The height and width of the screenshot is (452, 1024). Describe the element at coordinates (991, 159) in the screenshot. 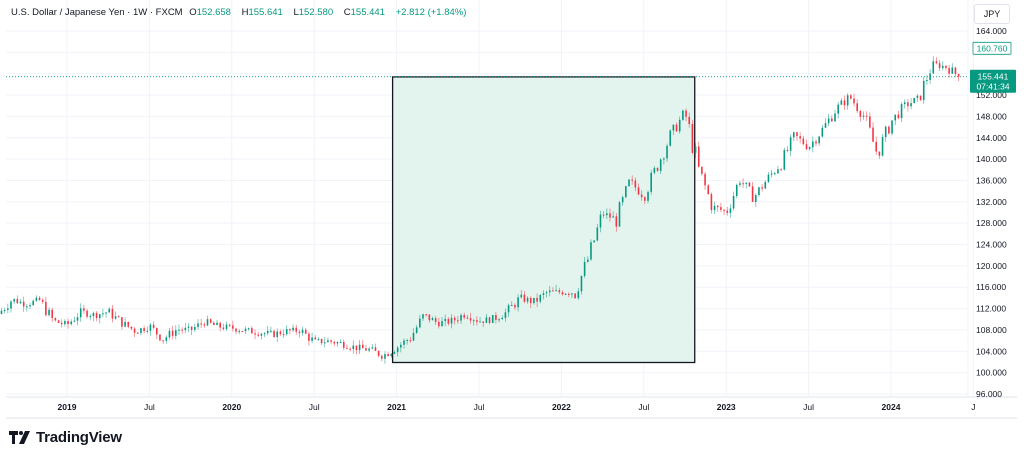

I see `price-tick-label: 140.000` at that location.